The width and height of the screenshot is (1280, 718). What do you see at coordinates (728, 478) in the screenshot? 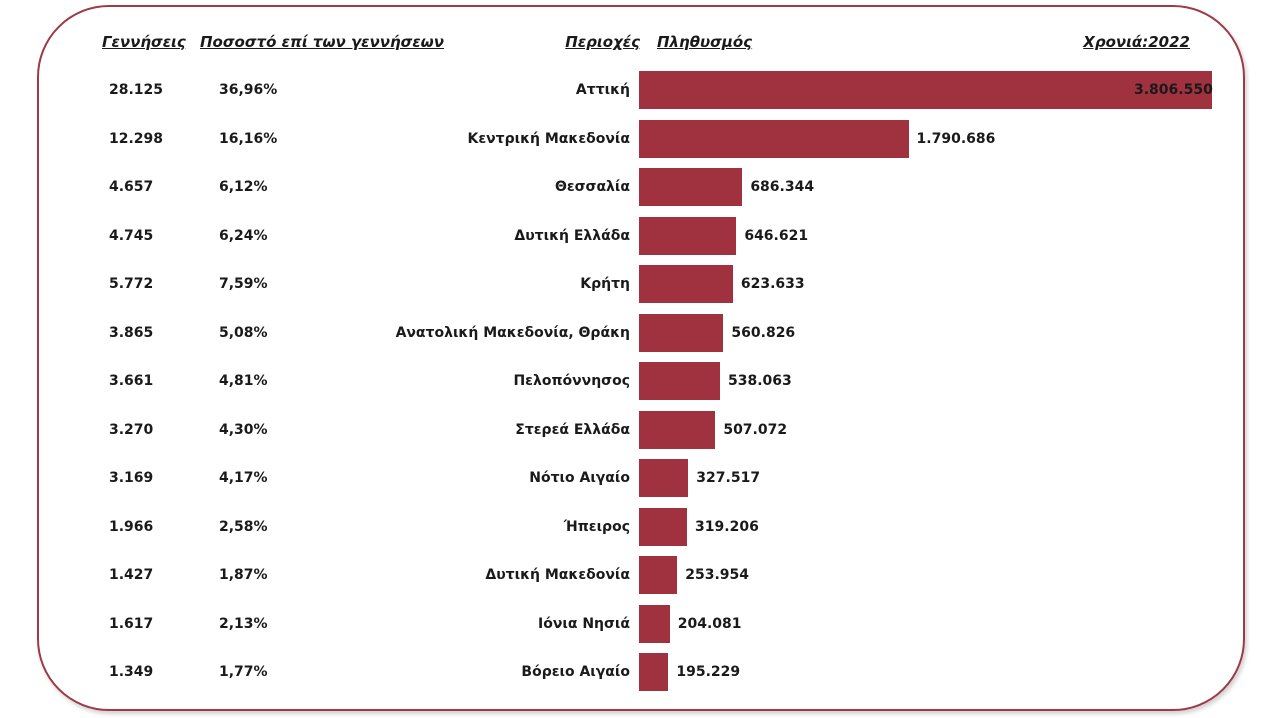
I see `population-value-label: 327.517` at bounding box center [728, 478].